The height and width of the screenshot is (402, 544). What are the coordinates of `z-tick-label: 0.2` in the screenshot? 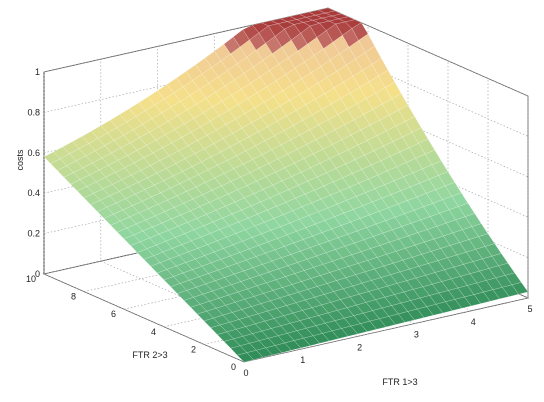 It's located at (33, 234).